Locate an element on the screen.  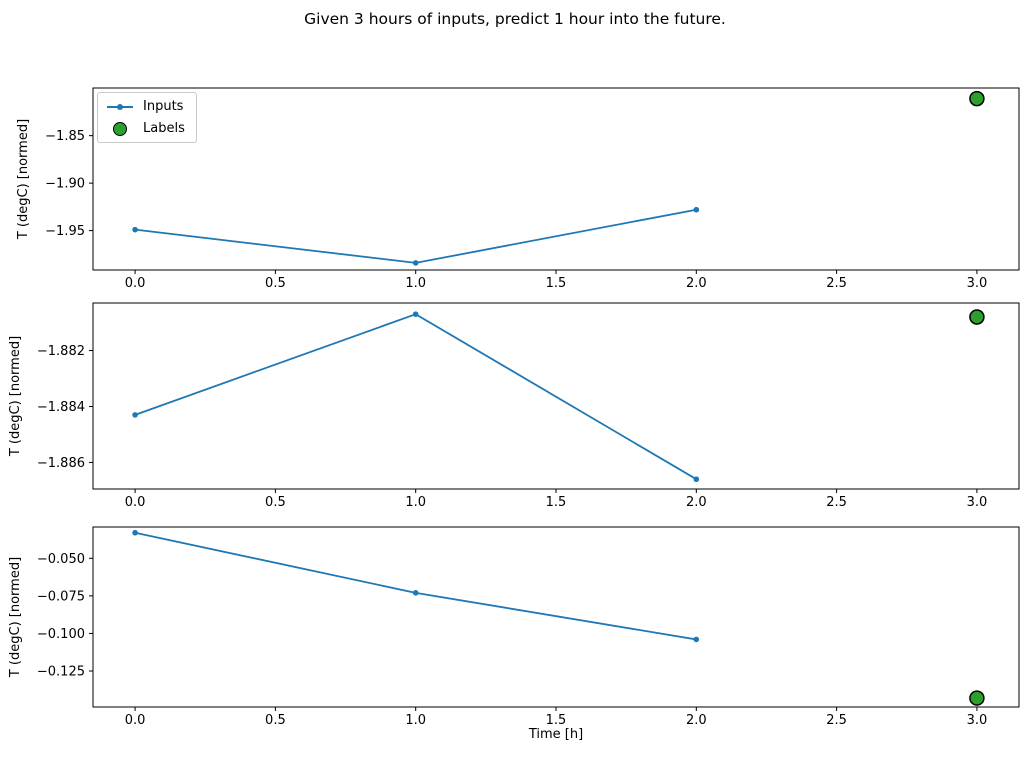
legend-item-inputs: Inputs is located at coordinates (146, 106).